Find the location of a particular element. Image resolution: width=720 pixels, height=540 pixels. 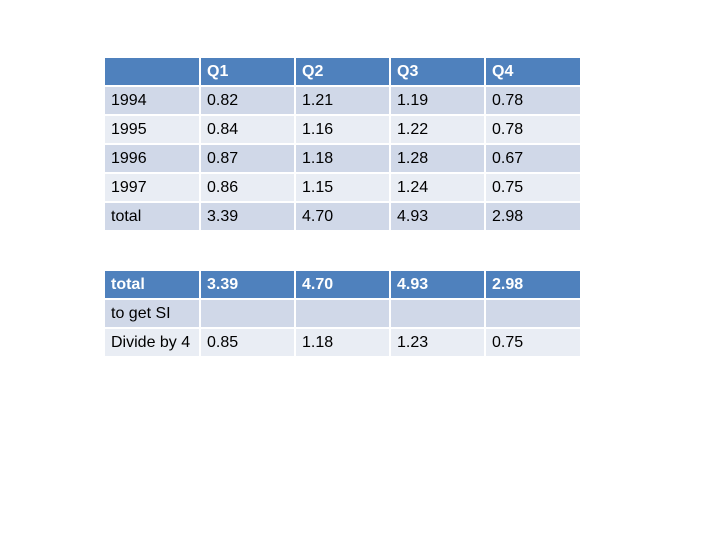

si-value-cell: 1.23 is located at coordinates (437, 342).